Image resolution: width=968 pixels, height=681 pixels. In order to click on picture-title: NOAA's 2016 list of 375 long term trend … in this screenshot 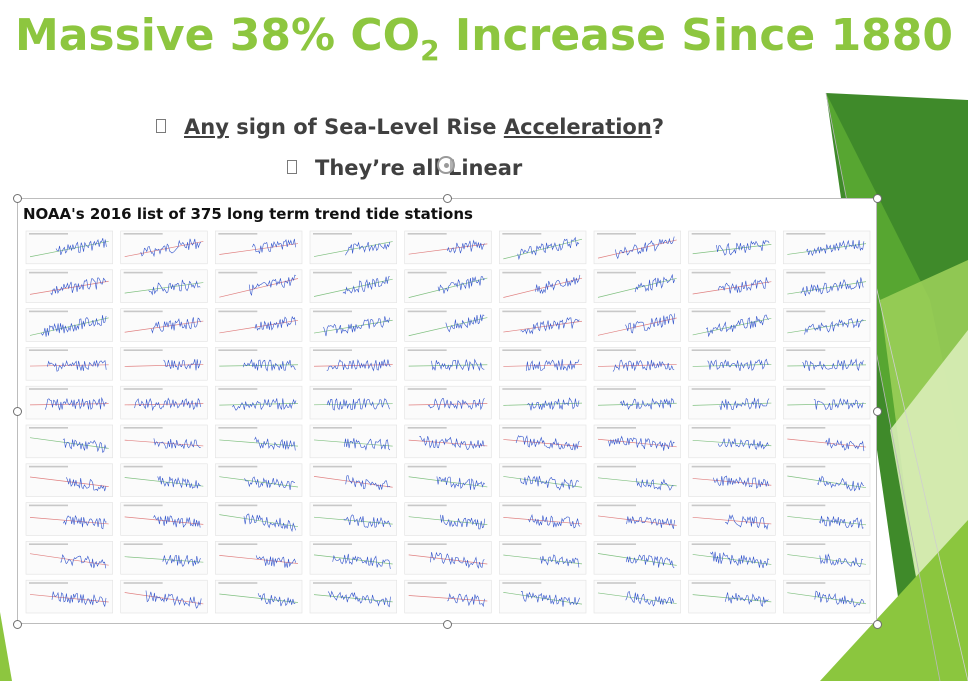, I will do `click(248, 214)`.